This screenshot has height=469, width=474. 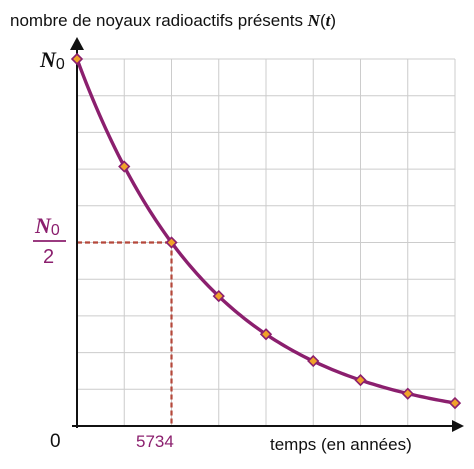 What do you see at coordinates (48, 257) in the screenshot?
I see `y-tick-half-denominator: 2` at bounding box center [48, 257].